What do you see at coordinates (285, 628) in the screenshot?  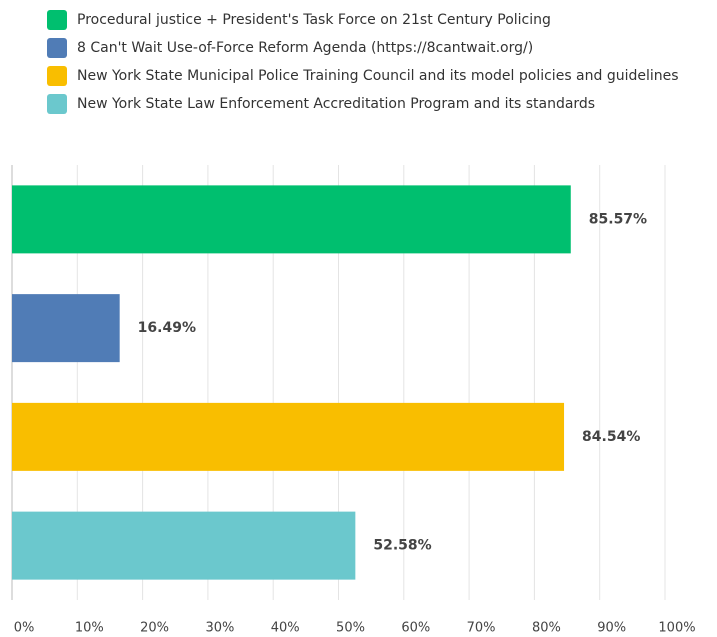 I see `x-tick-label: 40%` at bounding box center [285, 628].